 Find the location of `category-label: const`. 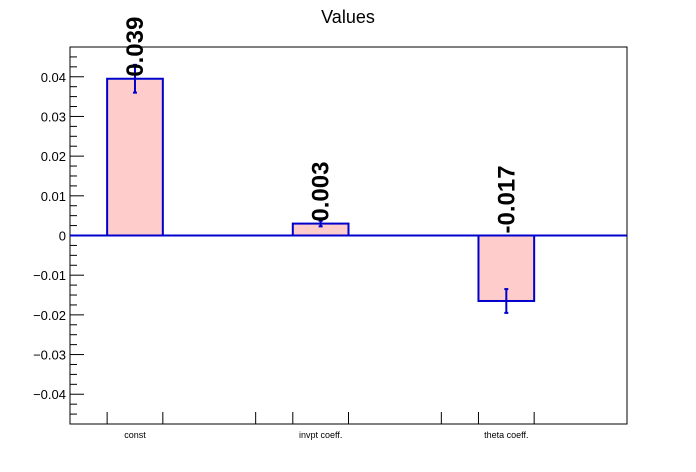

category-label: const is located at coordinates (135, 435).